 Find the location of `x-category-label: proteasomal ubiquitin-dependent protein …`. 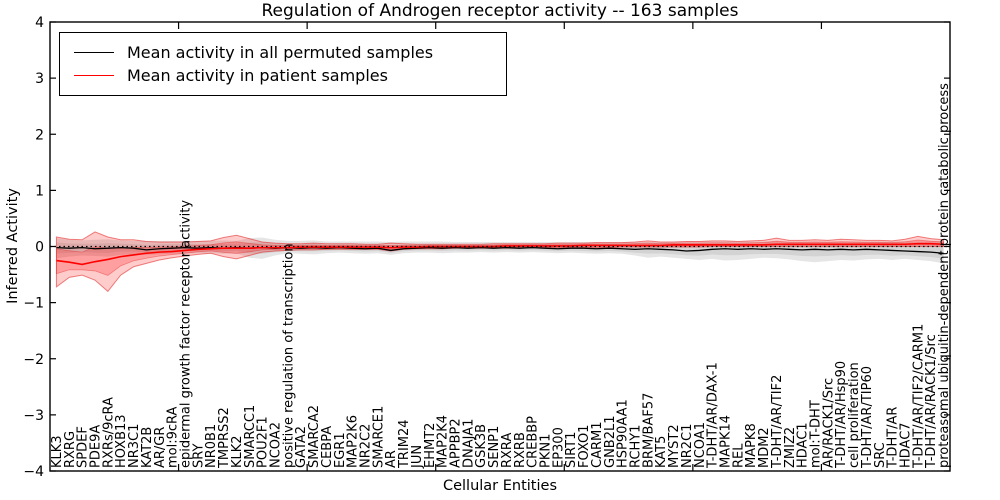

x-category-label: proteasomal ubiquitin-dependent protein … is located at coordinates (944, 275).